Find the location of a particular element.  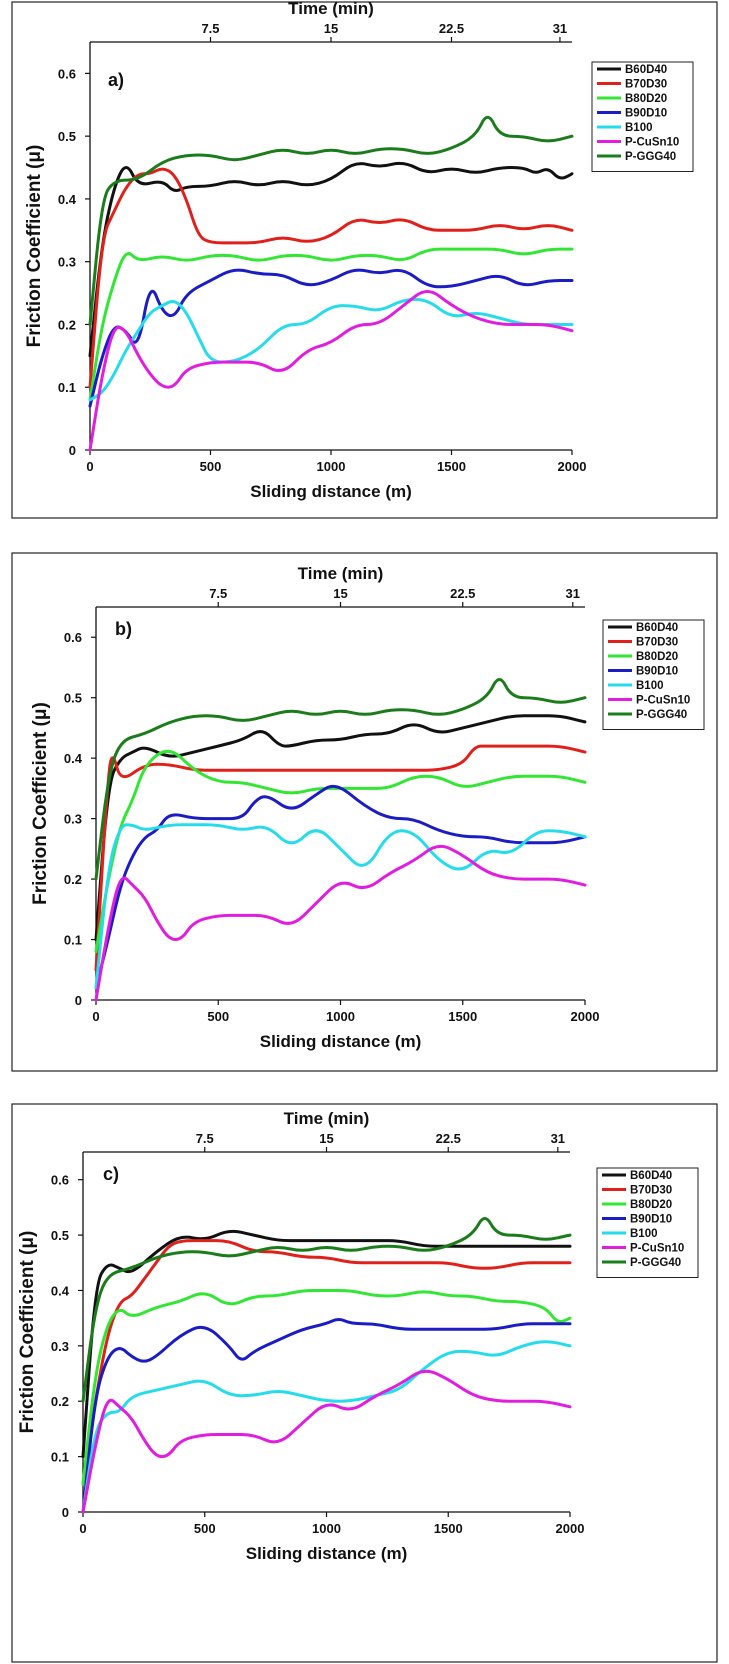

panel-label: a) is located at coordinates (116, 80).